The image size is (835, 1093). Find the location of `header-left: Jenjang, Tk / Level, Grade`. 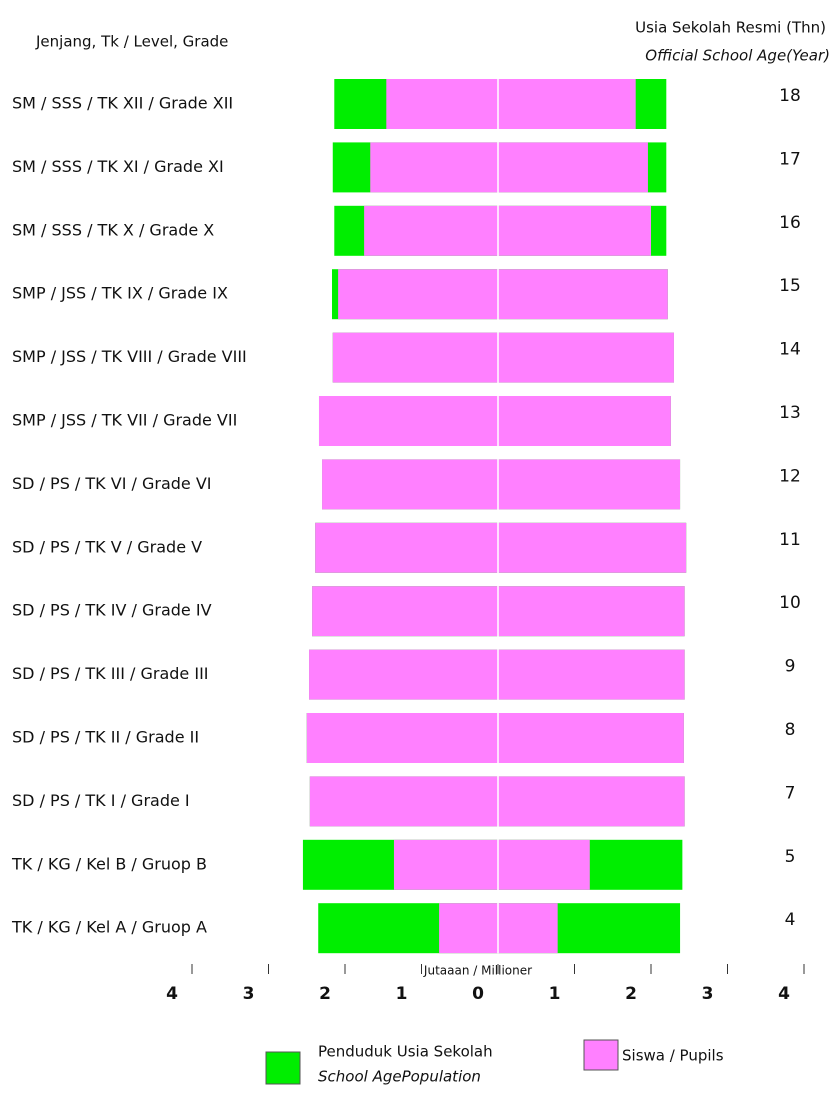

header-left: Jenjang, Tk / Level, Grade is located at coordinates (131, 42).